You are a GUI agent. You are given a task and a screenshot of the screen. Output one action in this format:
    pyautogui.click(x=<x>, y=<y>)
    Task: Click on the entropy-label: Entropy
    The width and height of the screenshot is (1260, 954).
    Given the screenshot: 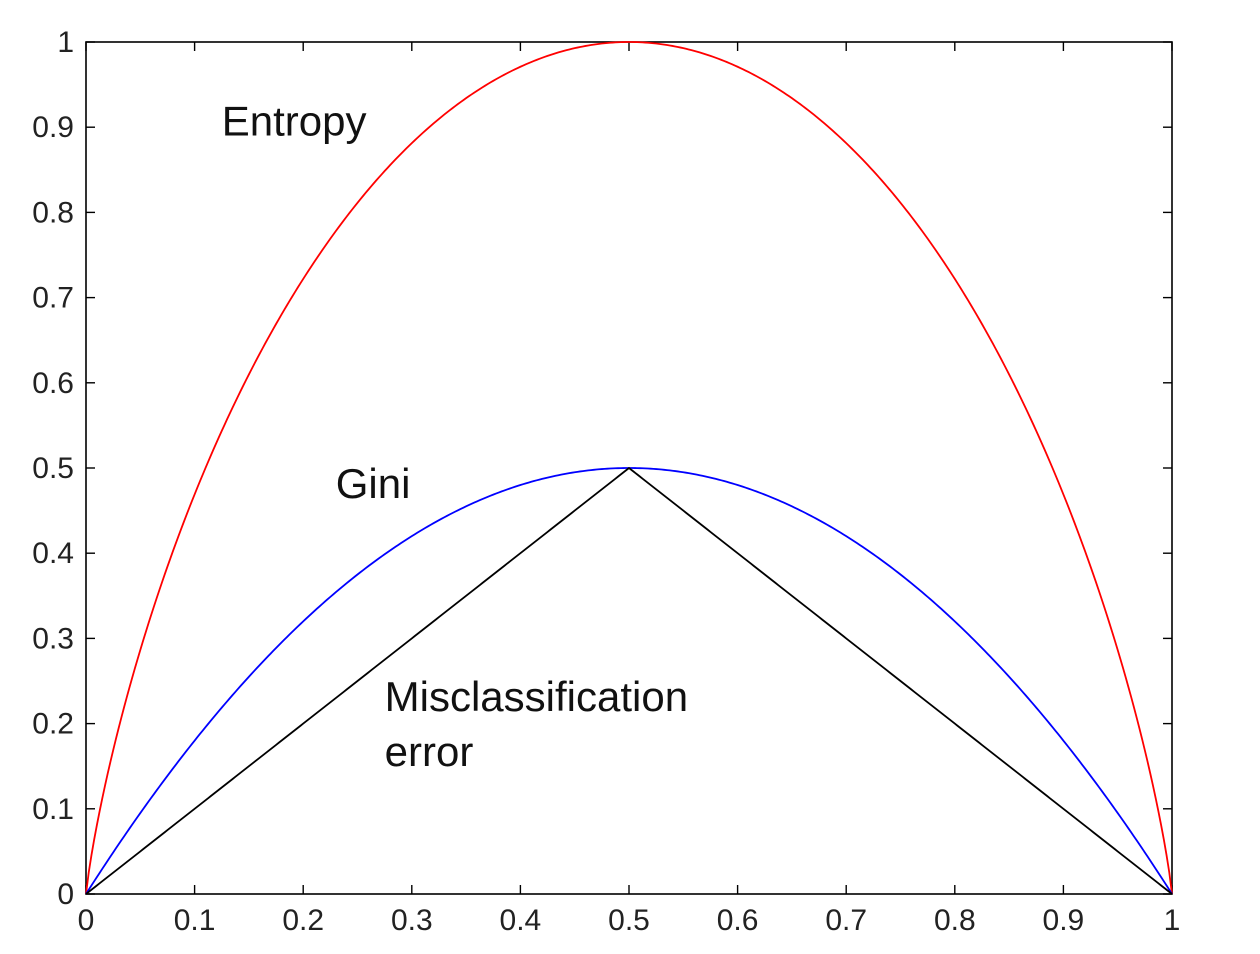 What is the action you would take?
    pyautogui.click(x=294, y=121)
    